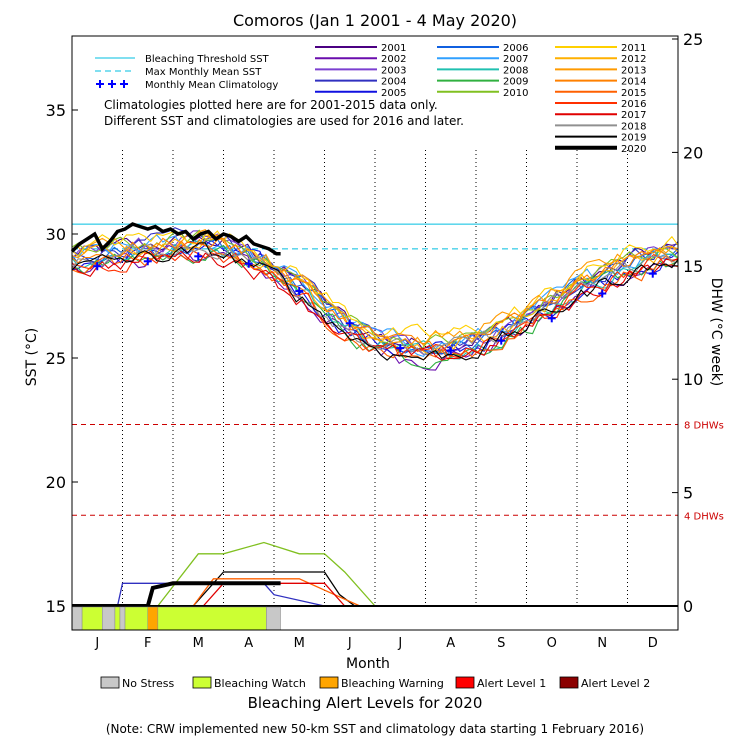 The image size is (750, 750). I want to click on legend-series-label: 2006, so click(515, 48).